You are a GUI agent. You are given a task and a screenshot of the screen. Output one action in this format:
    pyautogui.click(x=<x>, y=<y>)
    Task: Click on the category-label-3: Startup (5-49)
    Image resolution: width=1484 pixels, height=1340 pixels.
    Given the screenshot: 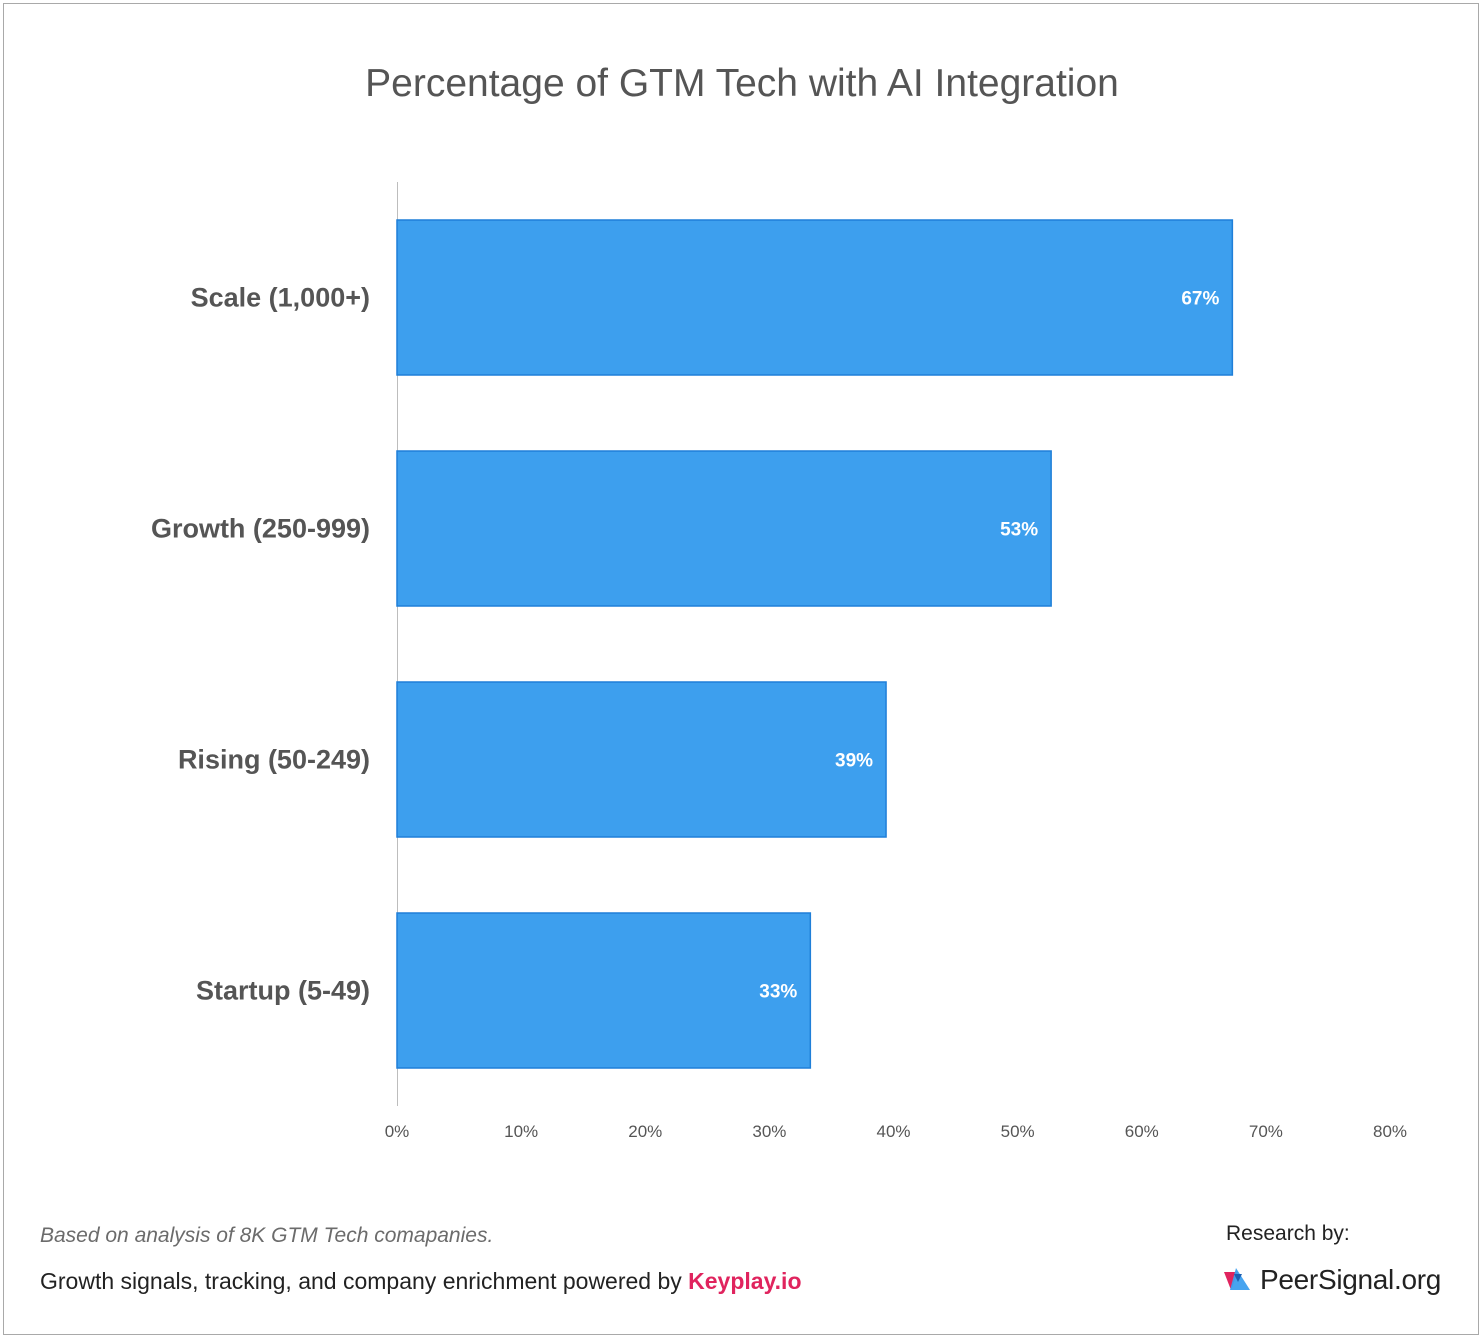 What is the action you would take?
    pyautogui.click(x=283, y=991)
    